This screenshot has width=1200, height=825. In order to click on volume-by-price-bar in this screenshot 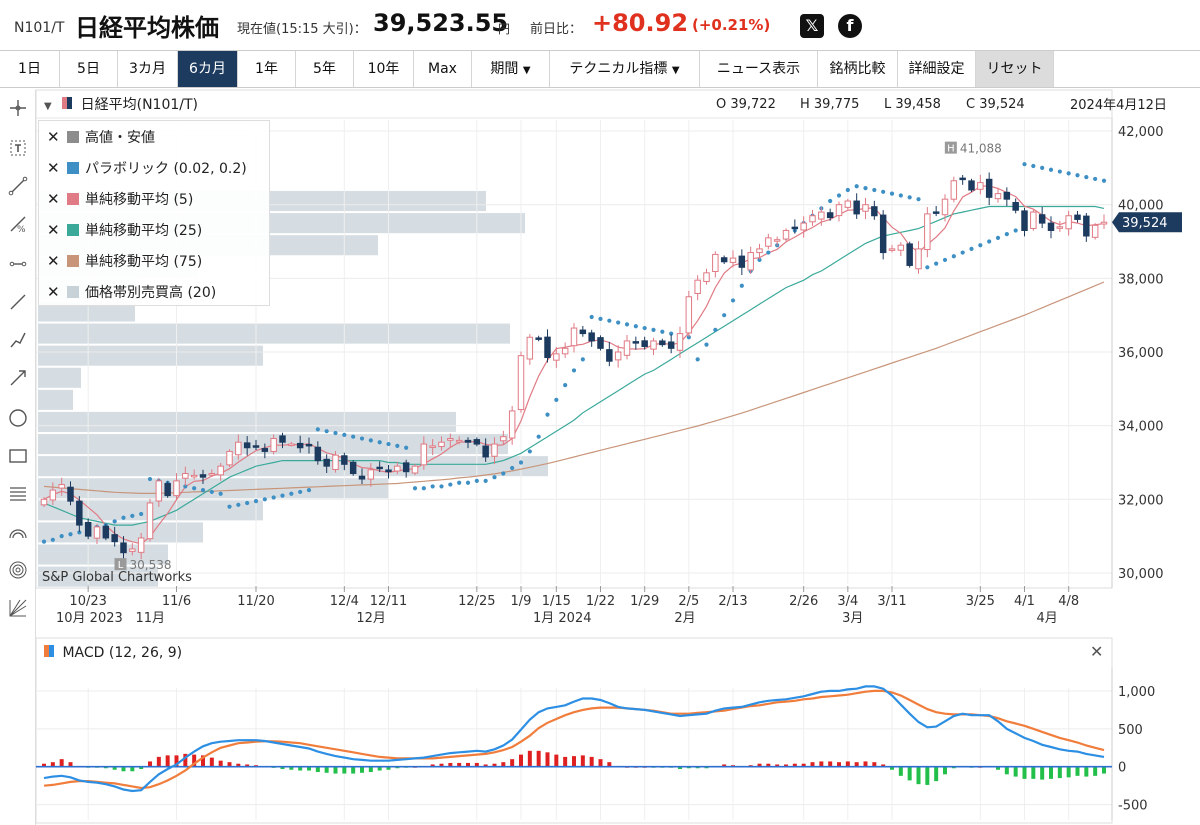, I will do `click(293, 466)`.